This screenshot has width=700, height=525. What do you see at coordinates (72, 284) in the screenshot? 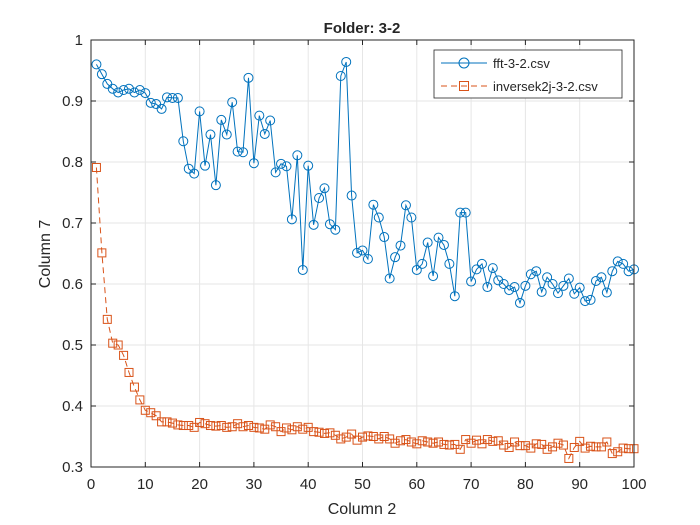
I see `y-tick-label: 0.6` at bounding box center [72, 284].